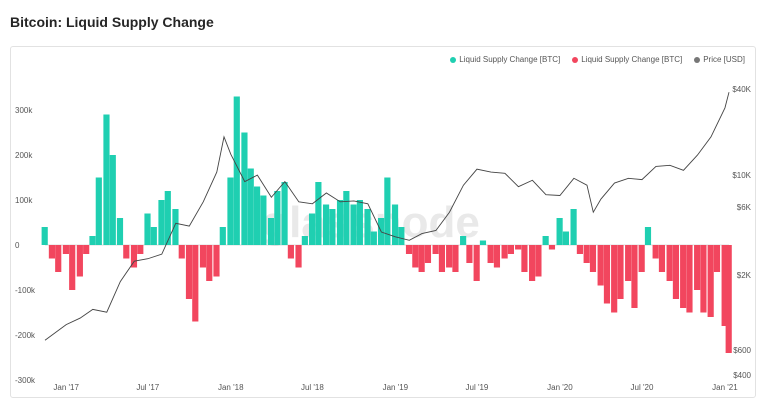 The height and width of the screenshot is (402, 764). I want to click on y-right-tick-label: $400, so click(742, 375).